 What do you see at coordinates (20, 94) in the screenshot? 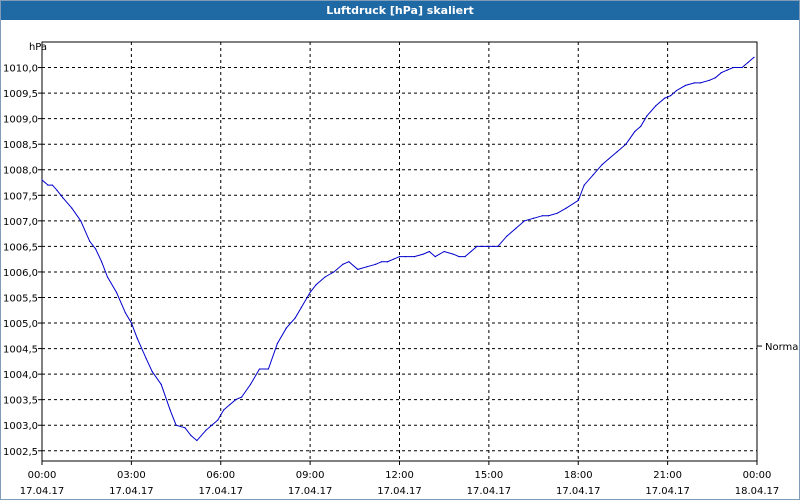
I see `y-tick-label: 1009,5` at bounding box center [20, 94].